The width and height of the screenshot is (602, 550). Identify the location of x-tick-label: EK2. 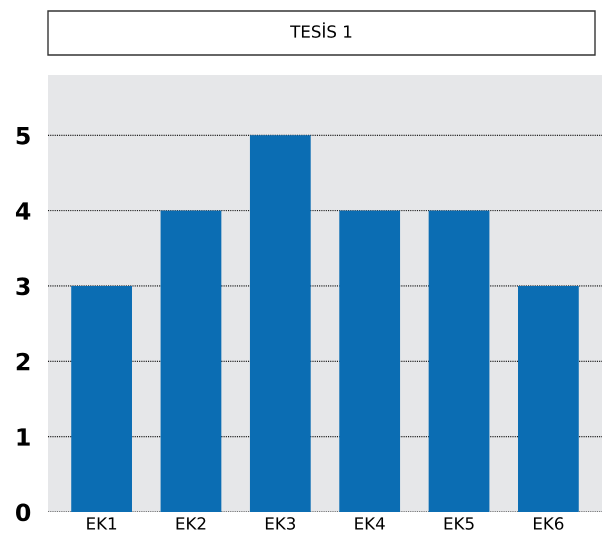
(191, 523).